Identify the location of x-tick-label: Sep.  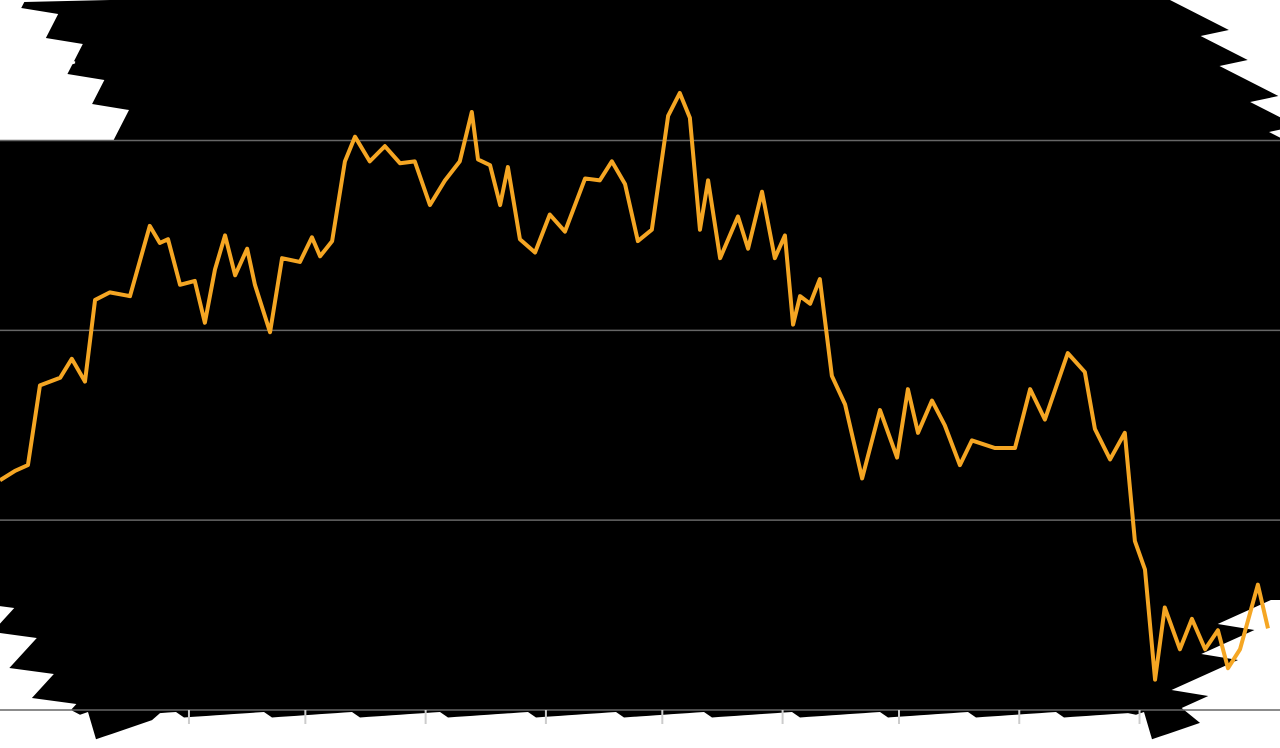
(545, 740).